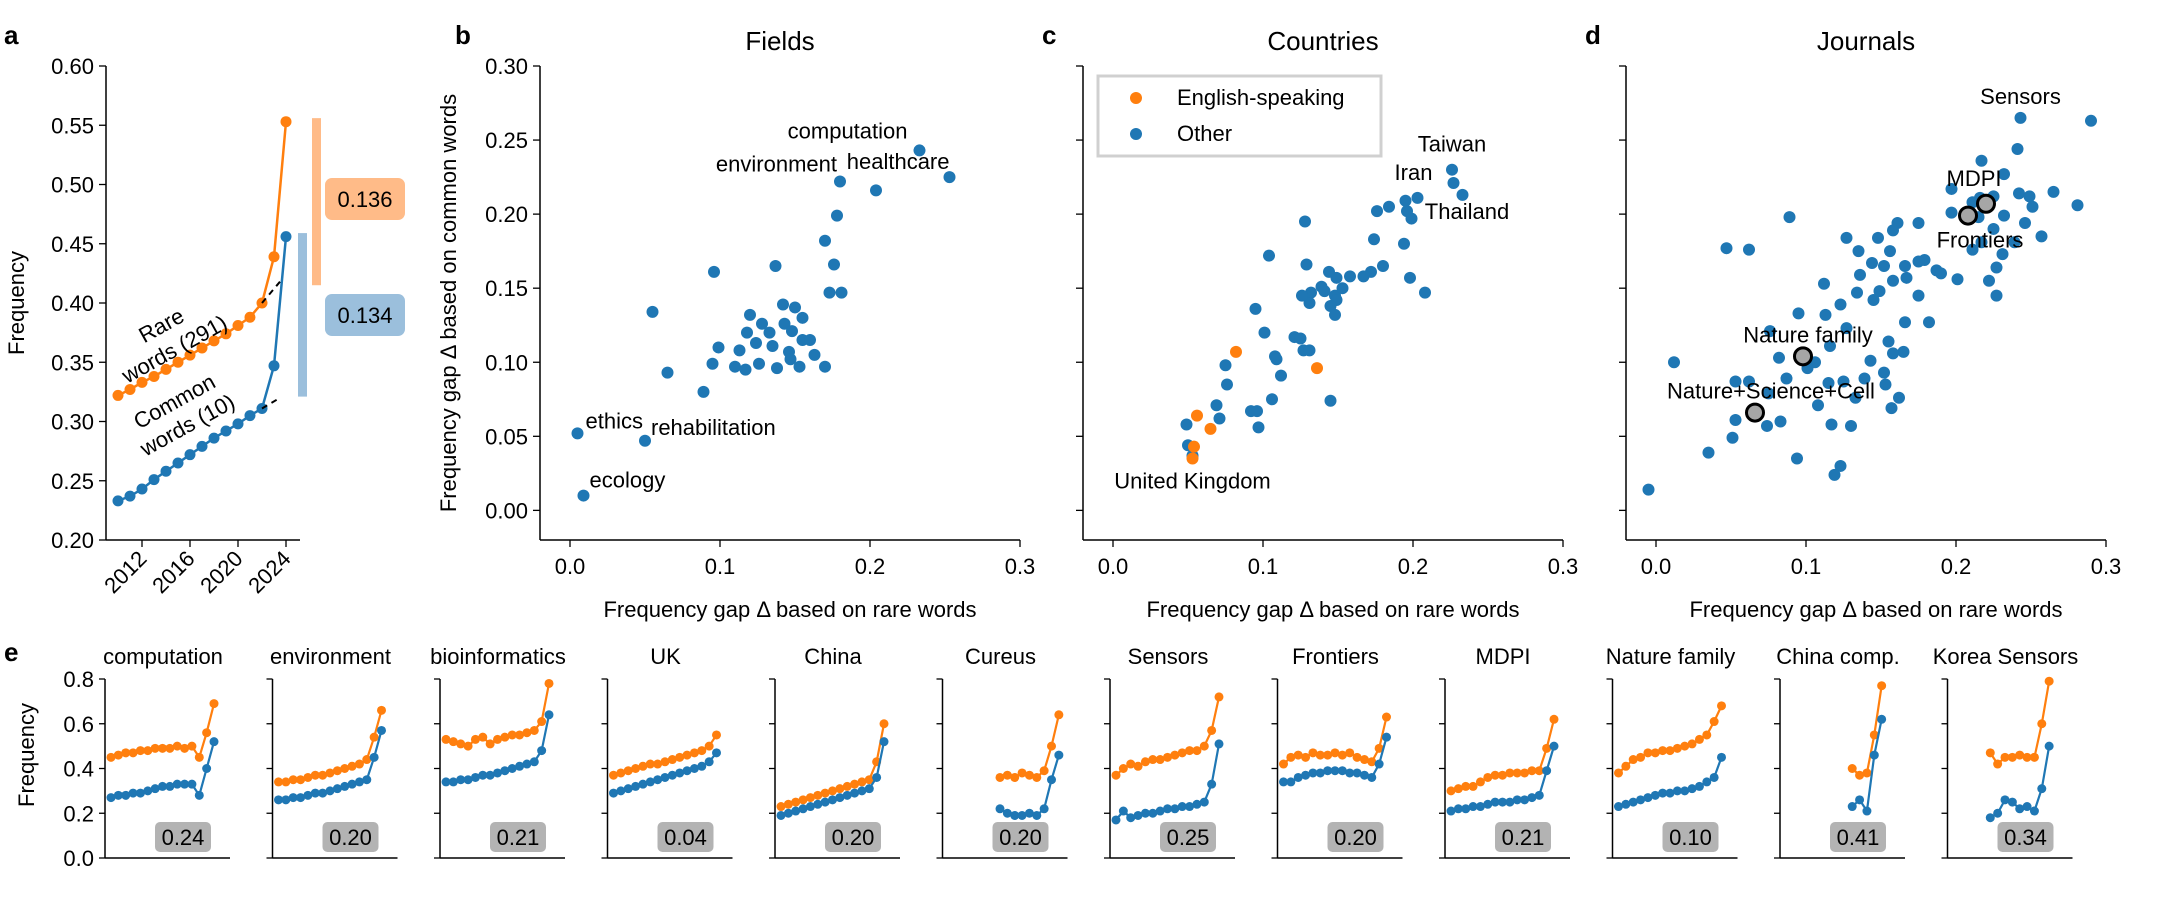 This screenshot has width=2160, height=900. What do you see at coordinates (2006, 656) in the screenshot?
I see `subplot-title: Korea Sensors` at bounding box center [2006, 656].